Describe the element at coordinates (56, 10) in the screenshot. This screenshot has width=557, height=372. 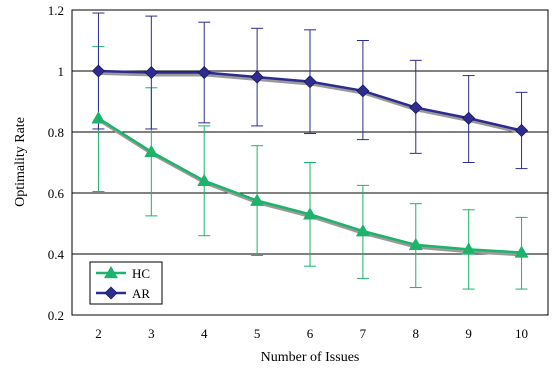
I see `y-tick-label: 1.2` at that location.